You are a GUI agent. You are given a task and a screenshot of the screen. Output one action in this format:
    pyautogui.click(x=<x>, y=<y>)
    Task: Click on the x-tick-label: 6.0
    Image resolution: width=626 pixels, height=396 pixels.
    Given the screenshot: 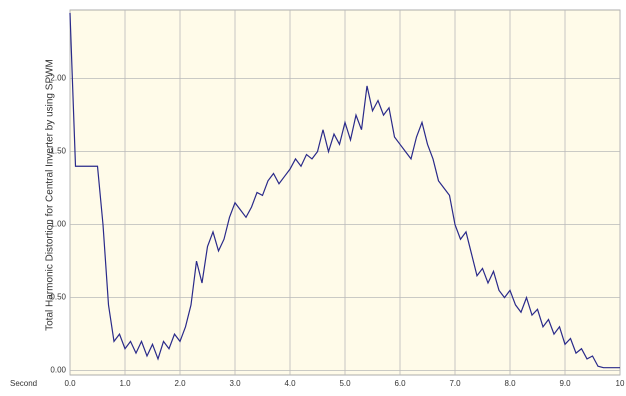 What is the action you would take?
    pyautogui.click(x=400, y=383)
    